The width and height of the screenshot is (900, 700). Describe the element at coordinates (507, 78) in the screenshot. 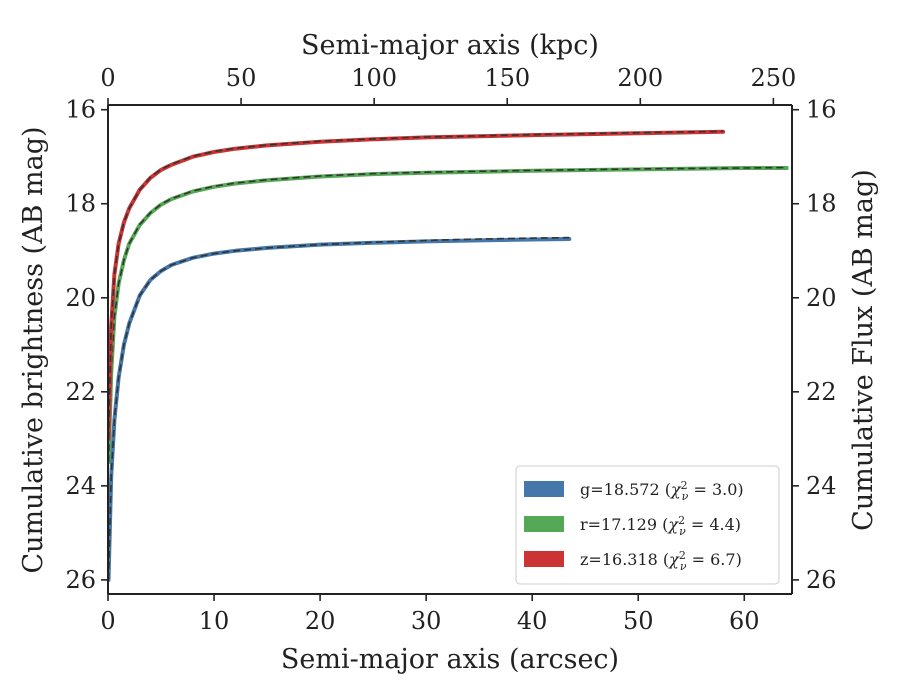

I see `x-top-tick-label: 150` at that location.